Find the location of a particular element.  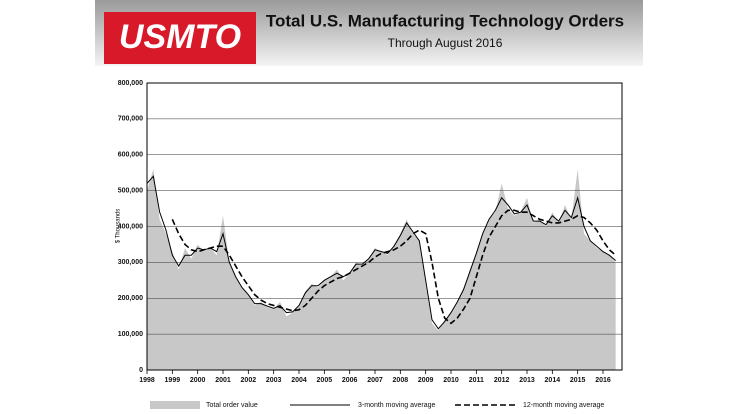

x-tick-label: 2000 is located at coordinates (198, 380).